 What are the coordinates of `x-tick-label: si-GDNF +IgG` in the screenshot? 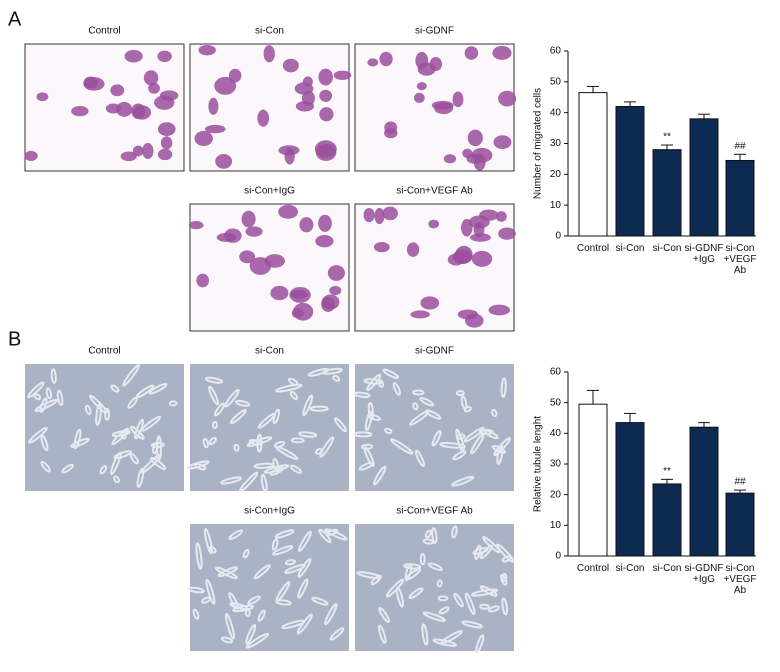 It's located at (704, 254).